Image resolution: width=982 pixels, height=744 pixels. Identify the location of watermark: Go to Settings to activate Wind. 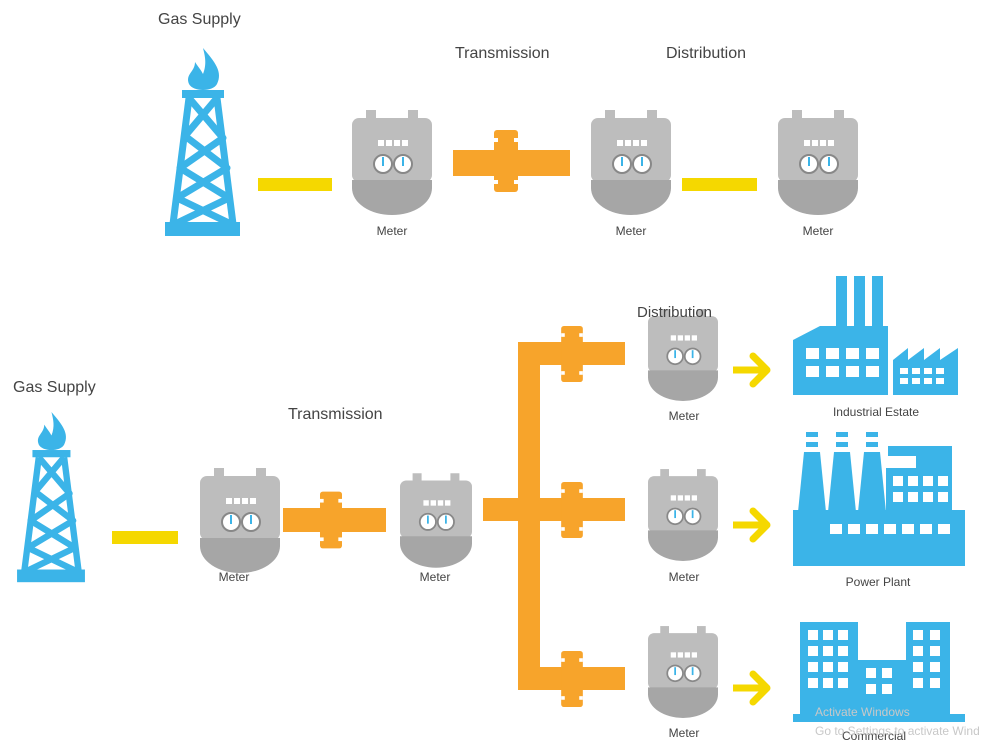
(897, 731).